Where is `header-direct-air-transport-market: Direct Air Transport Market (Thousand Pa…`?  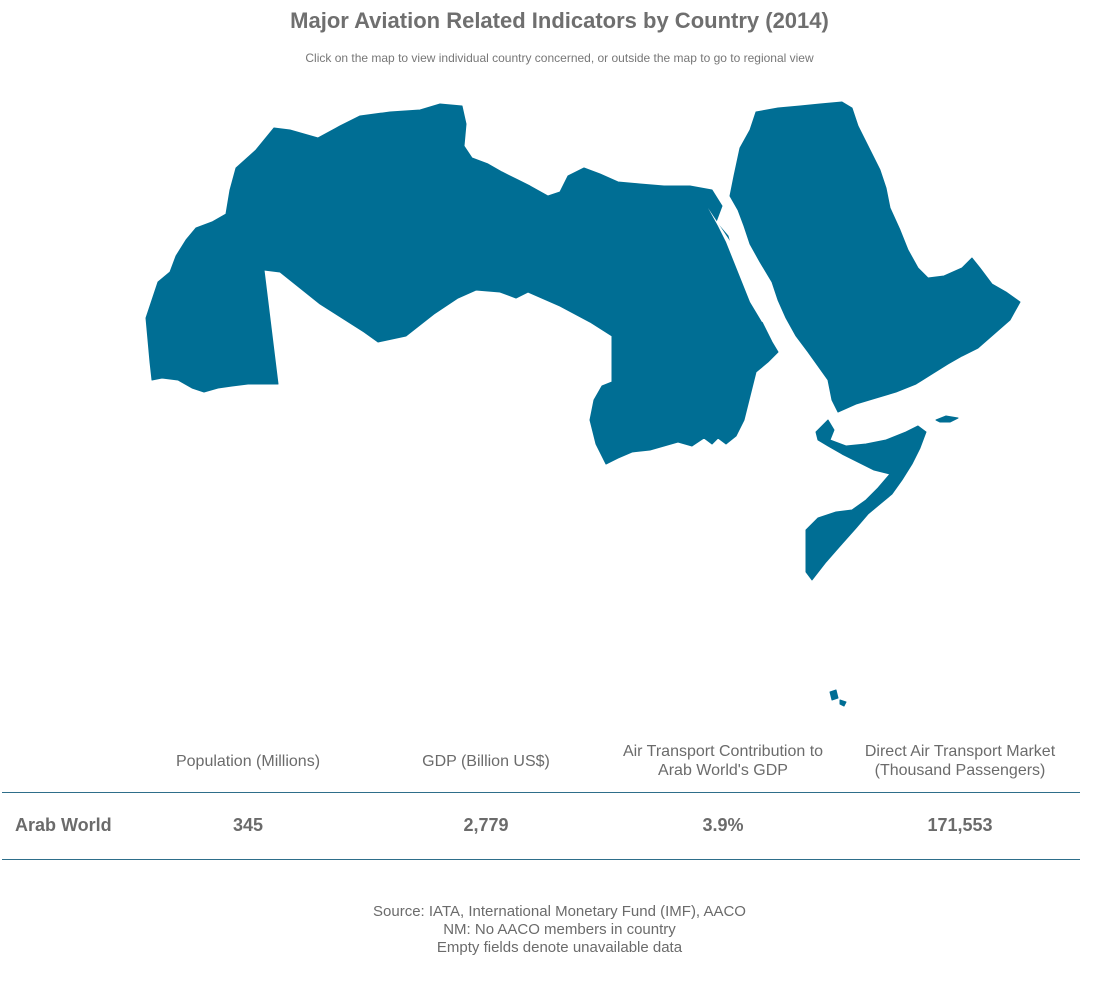
header-direct-air-transport-market: Direct Air Transport Market (Thousand Pa… is located at coordinates (960, 761).